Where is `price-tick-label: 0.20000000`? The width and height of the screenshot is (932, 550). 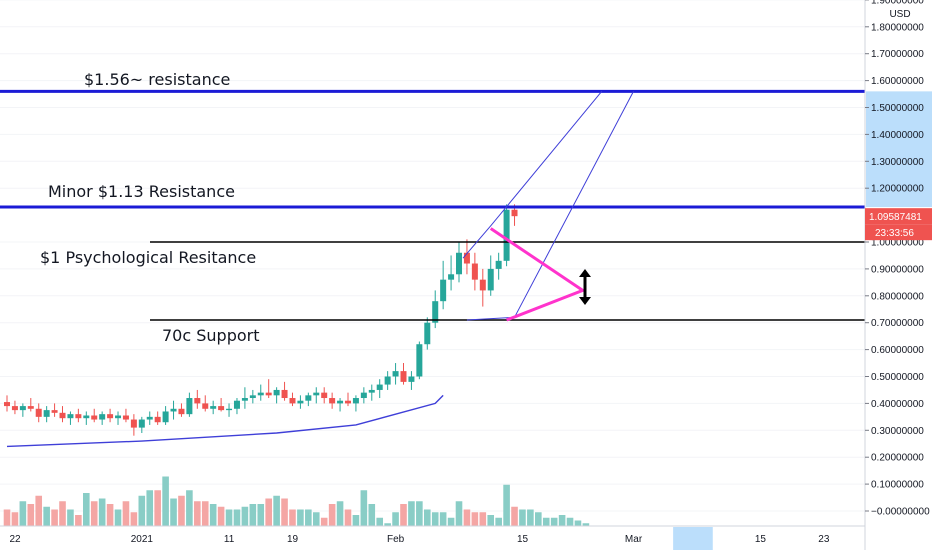
price-tick-label: 0.20000000 is located at coordinates (897, 458).